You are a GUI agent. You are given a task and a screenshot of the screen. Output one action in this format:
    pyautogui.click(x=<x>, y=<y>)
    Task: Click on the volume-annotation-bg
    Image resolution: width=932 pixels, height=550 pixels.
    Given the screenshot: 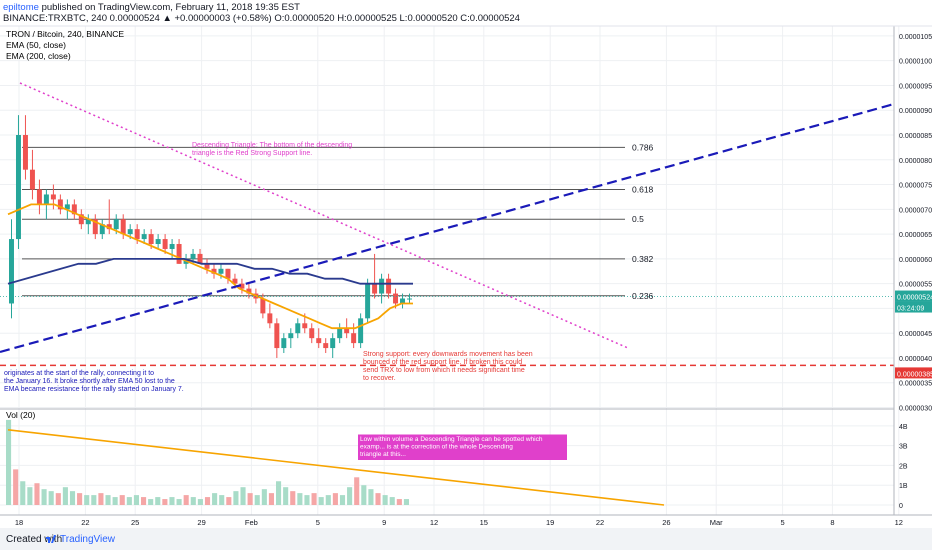 What is the action you would take?
    pyautogui.click(x=462, y=447)
    